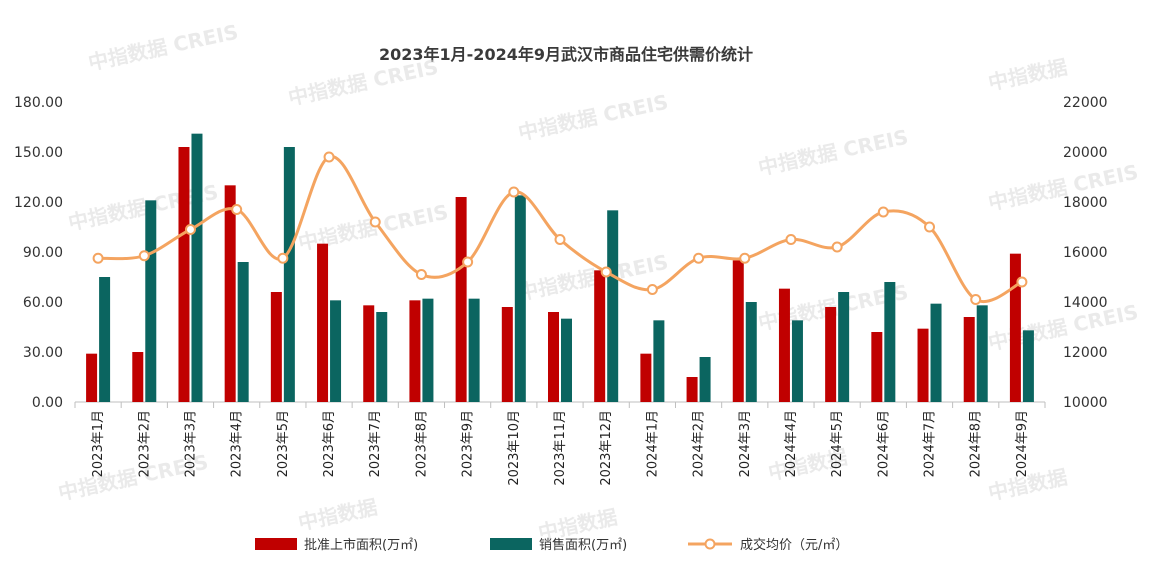 The width and height of the screenshot is (1153, 574). I want to click on right-axis-tick-label: 16000, so click(1085, 253).